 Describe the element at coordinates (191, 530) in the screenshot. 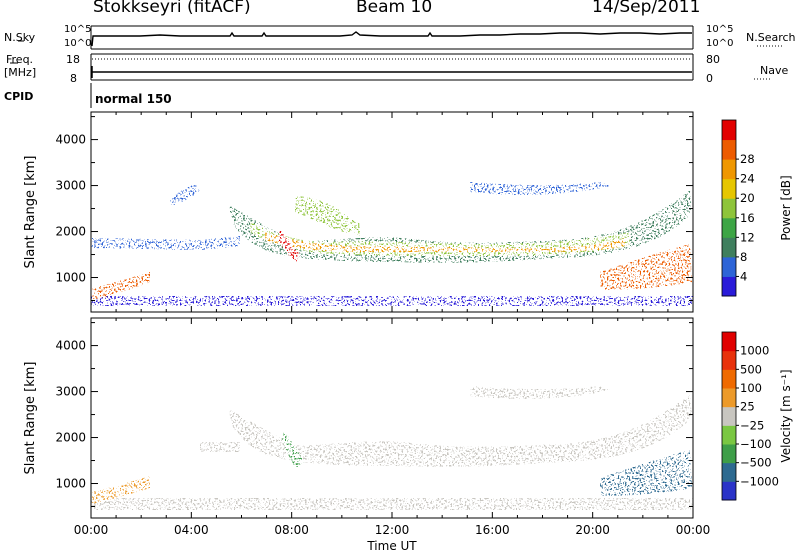

I see `xtick-label: 04:00` at that location.